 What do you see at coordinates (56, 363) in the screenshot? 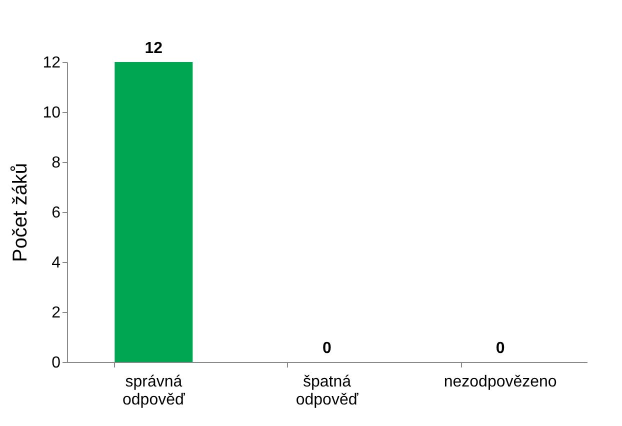
I see `y-tick-label: 0` at bounding box center [56, 363].